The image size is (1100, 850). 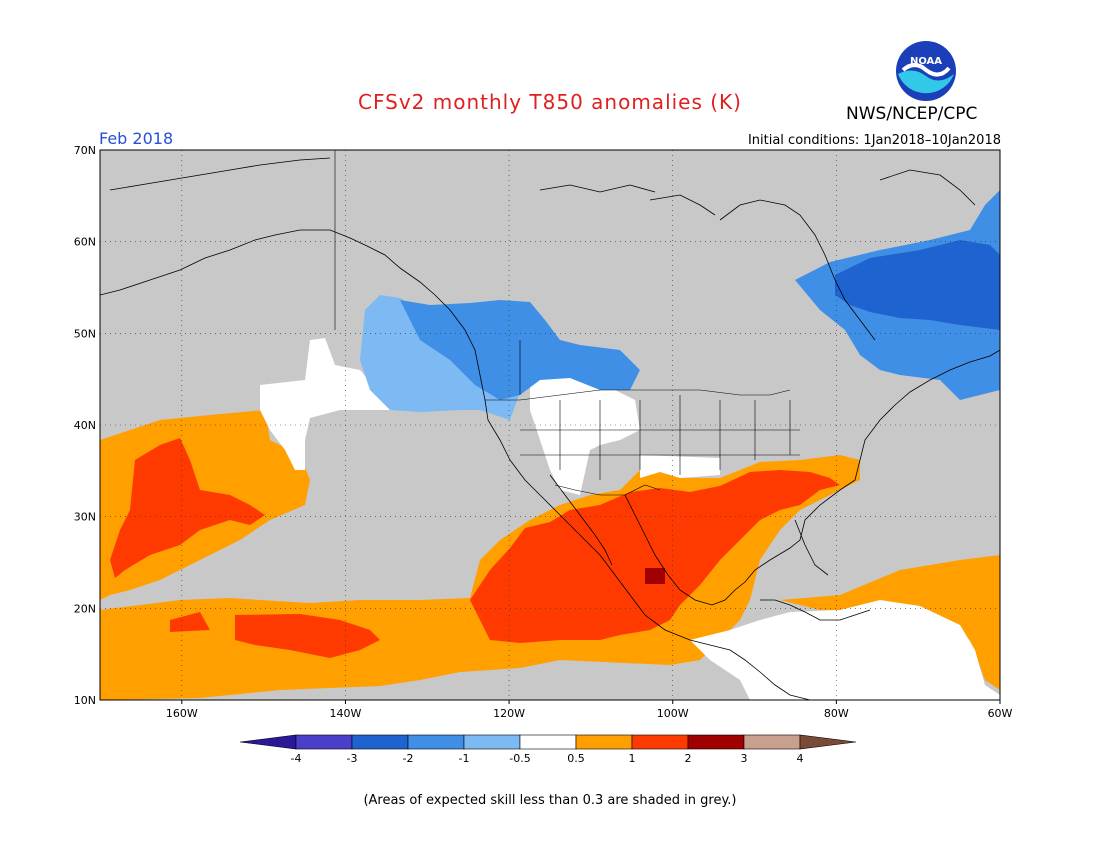 I want to click on colorbar-label: -3, so click(x=352, y=758).